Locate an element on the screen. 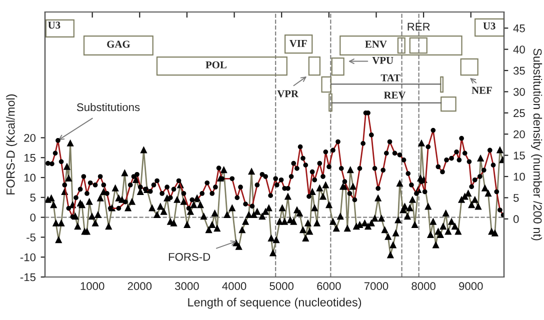 The width and height of the screenshot is (544, 320). x-tick-label: 2000 is located at coordinates (140, 286).